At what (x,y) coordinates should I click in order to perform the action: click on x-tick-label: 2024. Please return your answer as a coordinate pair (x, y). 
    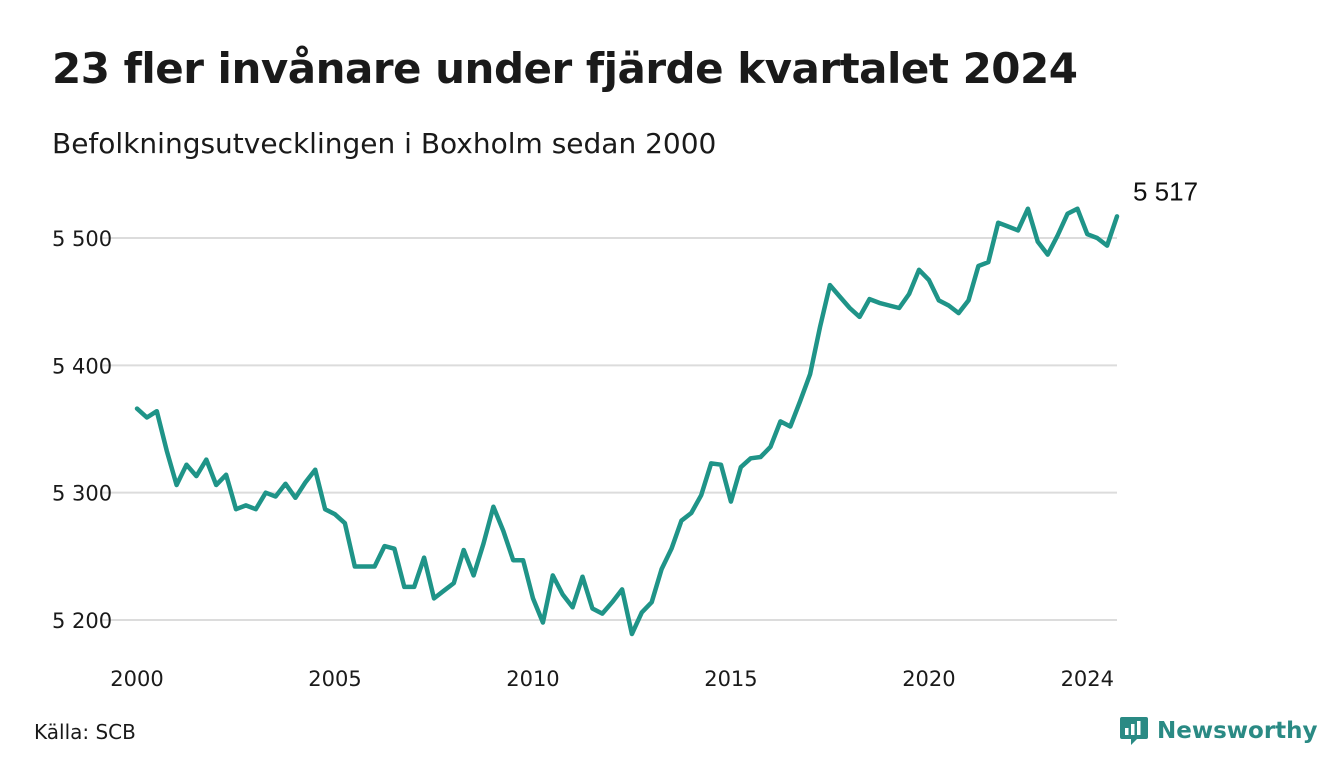
    Looking at the image, I should click on (1087, 679).